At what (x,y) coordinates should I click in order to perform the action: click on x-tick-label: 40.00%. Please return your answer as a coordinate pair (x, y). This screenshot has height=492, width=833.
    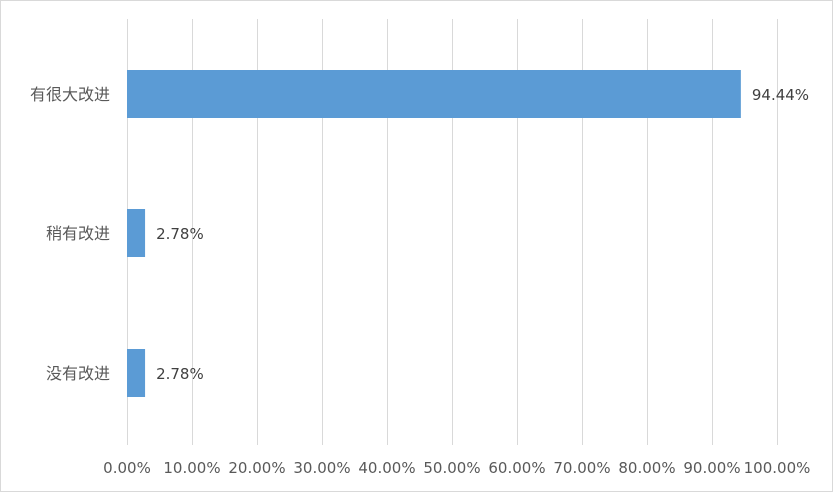
    Looking at the image, I should click on (386, 468).